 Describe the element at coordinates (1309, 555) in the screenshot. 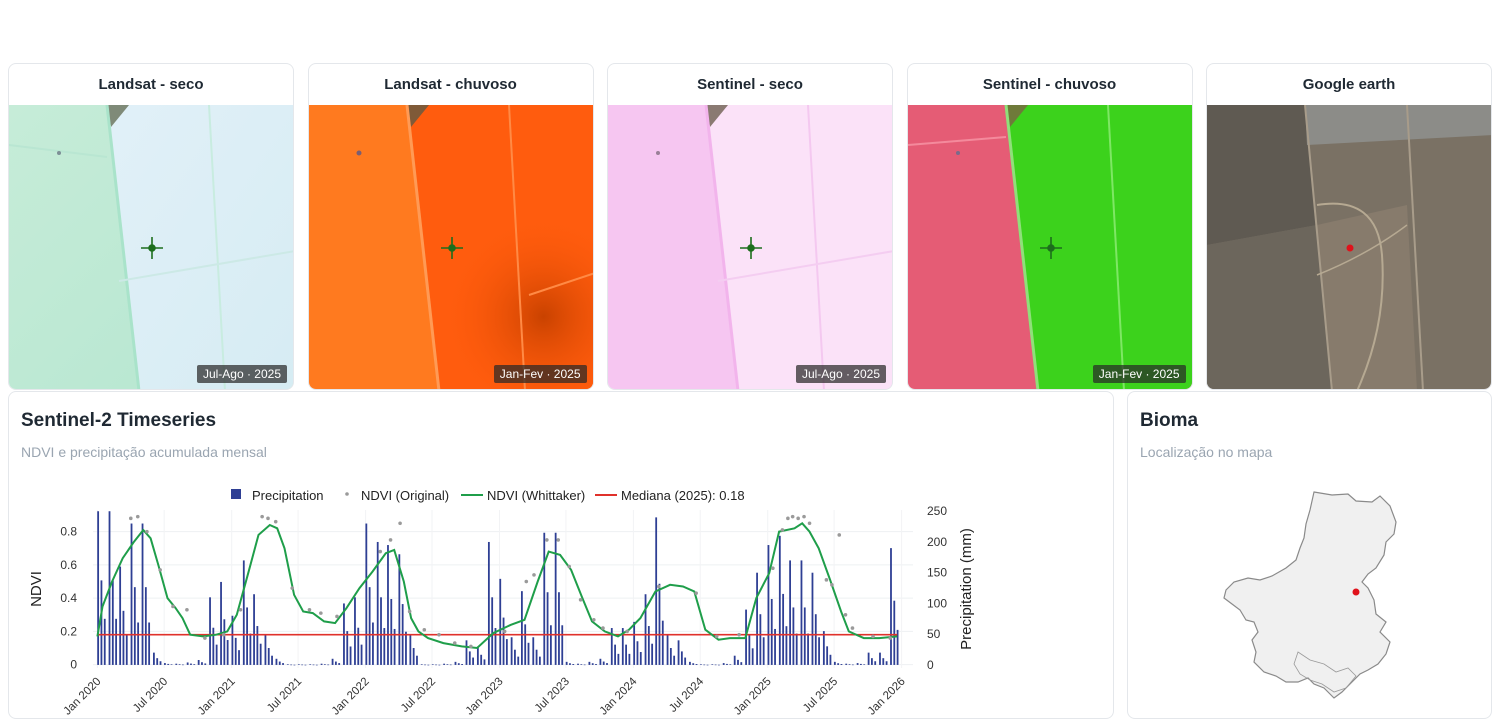

I see `biome-map` at that location.